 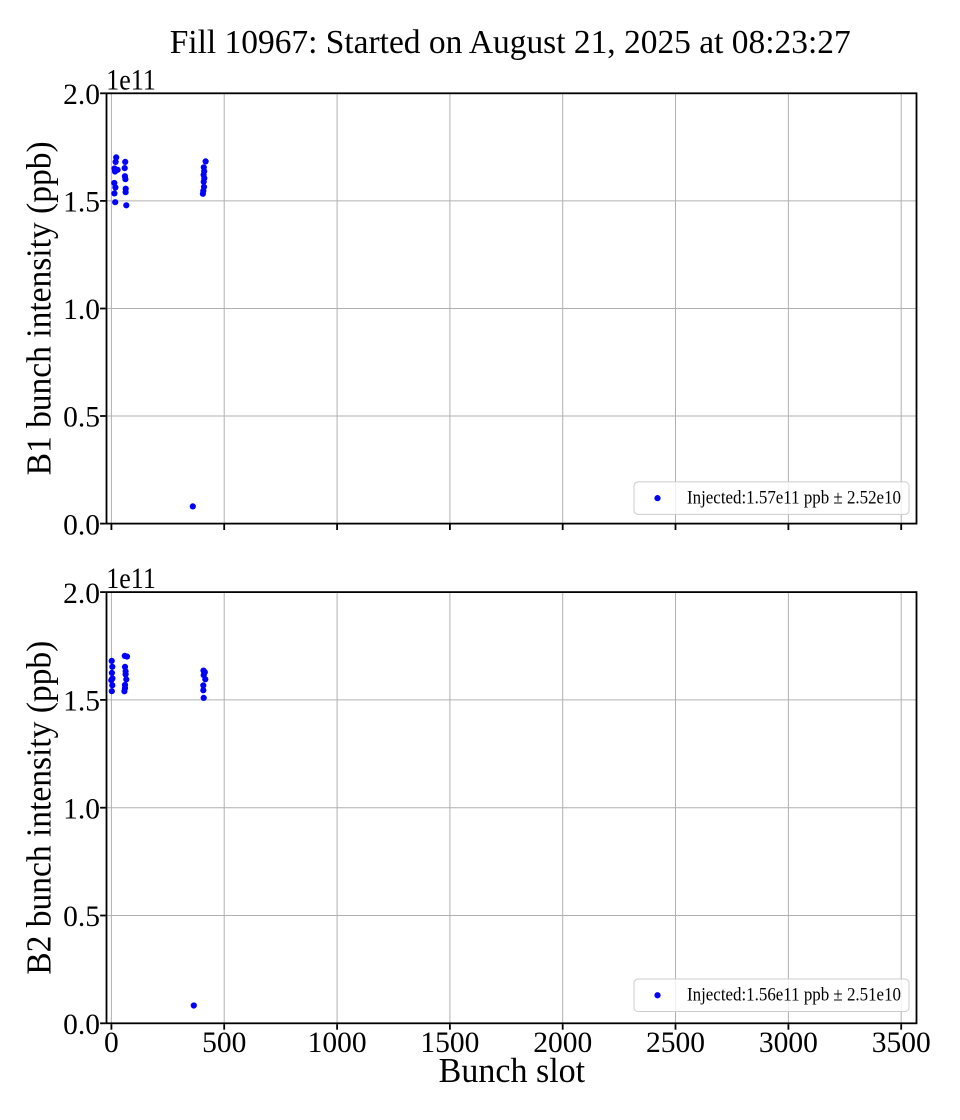 What do you see at coordinates (788, 1043) in the screenshot?
I see `svg-text: 3000` at bounding box center [788, 1043].